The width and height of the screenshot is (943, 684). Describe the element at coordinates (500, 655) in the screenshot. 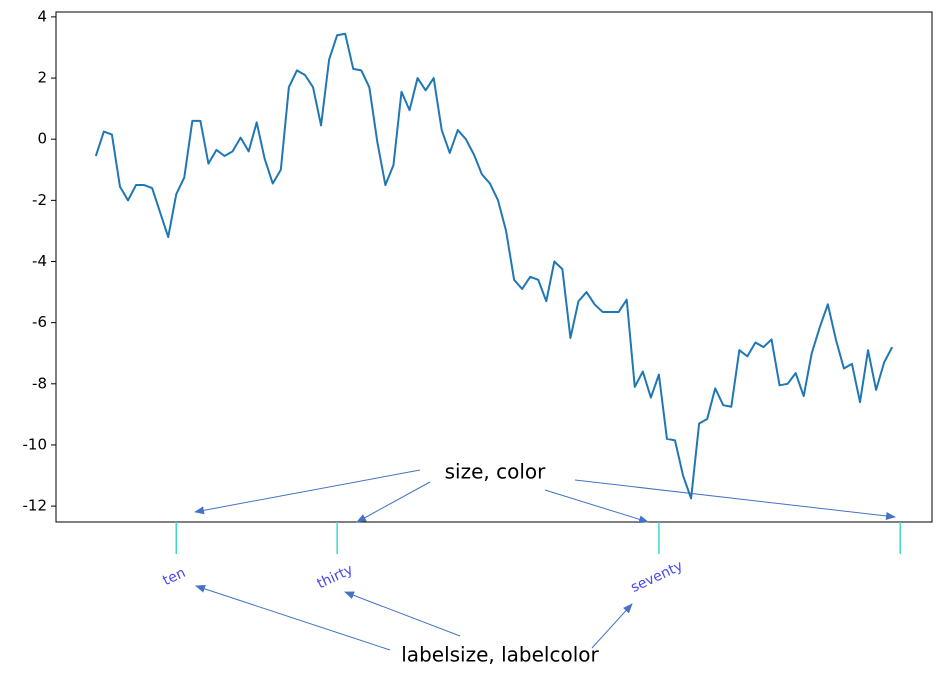

I see `annotation: labelsize, labelcolor` at that location.